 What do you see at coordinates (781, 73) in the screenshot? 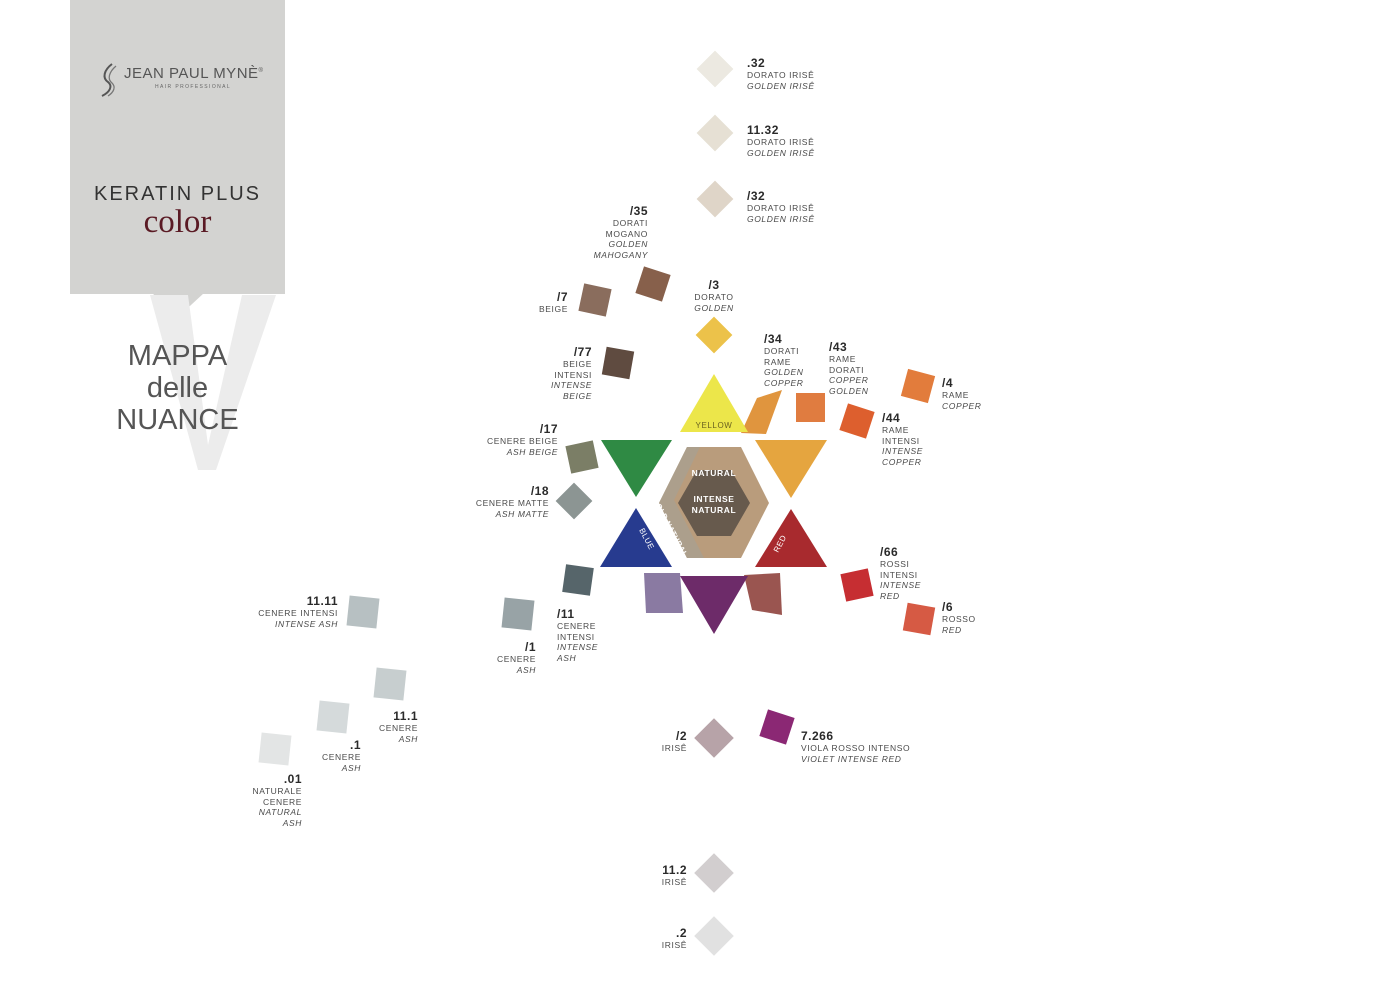
I see `label-32: .32 DORATO IRISÊ GOLDEN IRISÊ` at bounding box center [781, 73].